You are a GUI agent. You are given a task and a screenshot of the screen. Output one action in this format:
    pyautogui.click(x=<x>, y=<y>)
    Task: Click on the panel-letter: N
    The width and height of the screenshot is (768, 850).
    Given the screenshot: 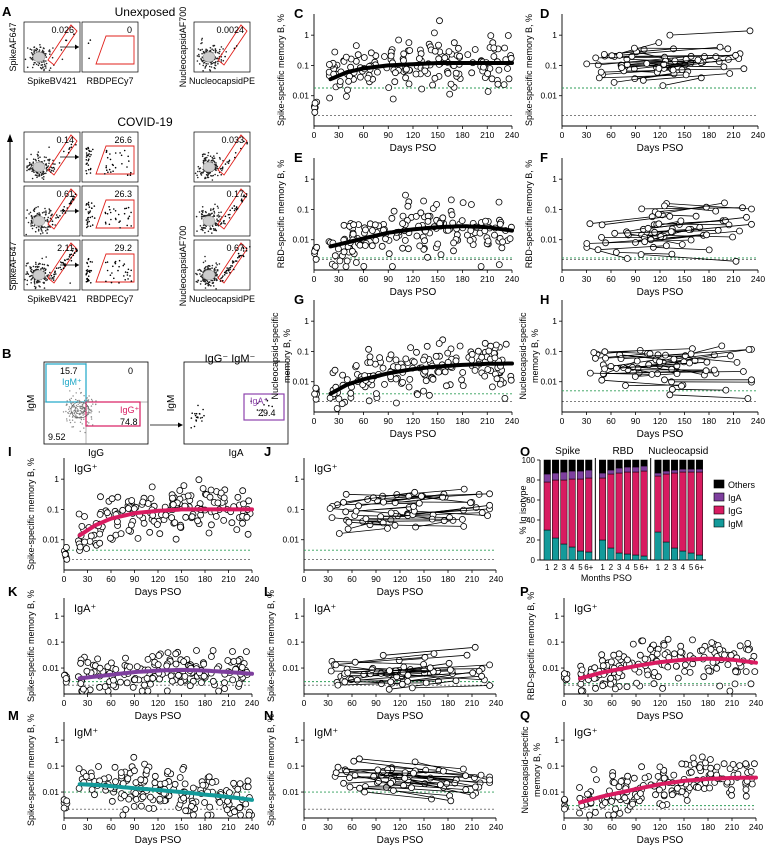 What is the action you would take?
    pyautogui.click(x=268, y=715)
    